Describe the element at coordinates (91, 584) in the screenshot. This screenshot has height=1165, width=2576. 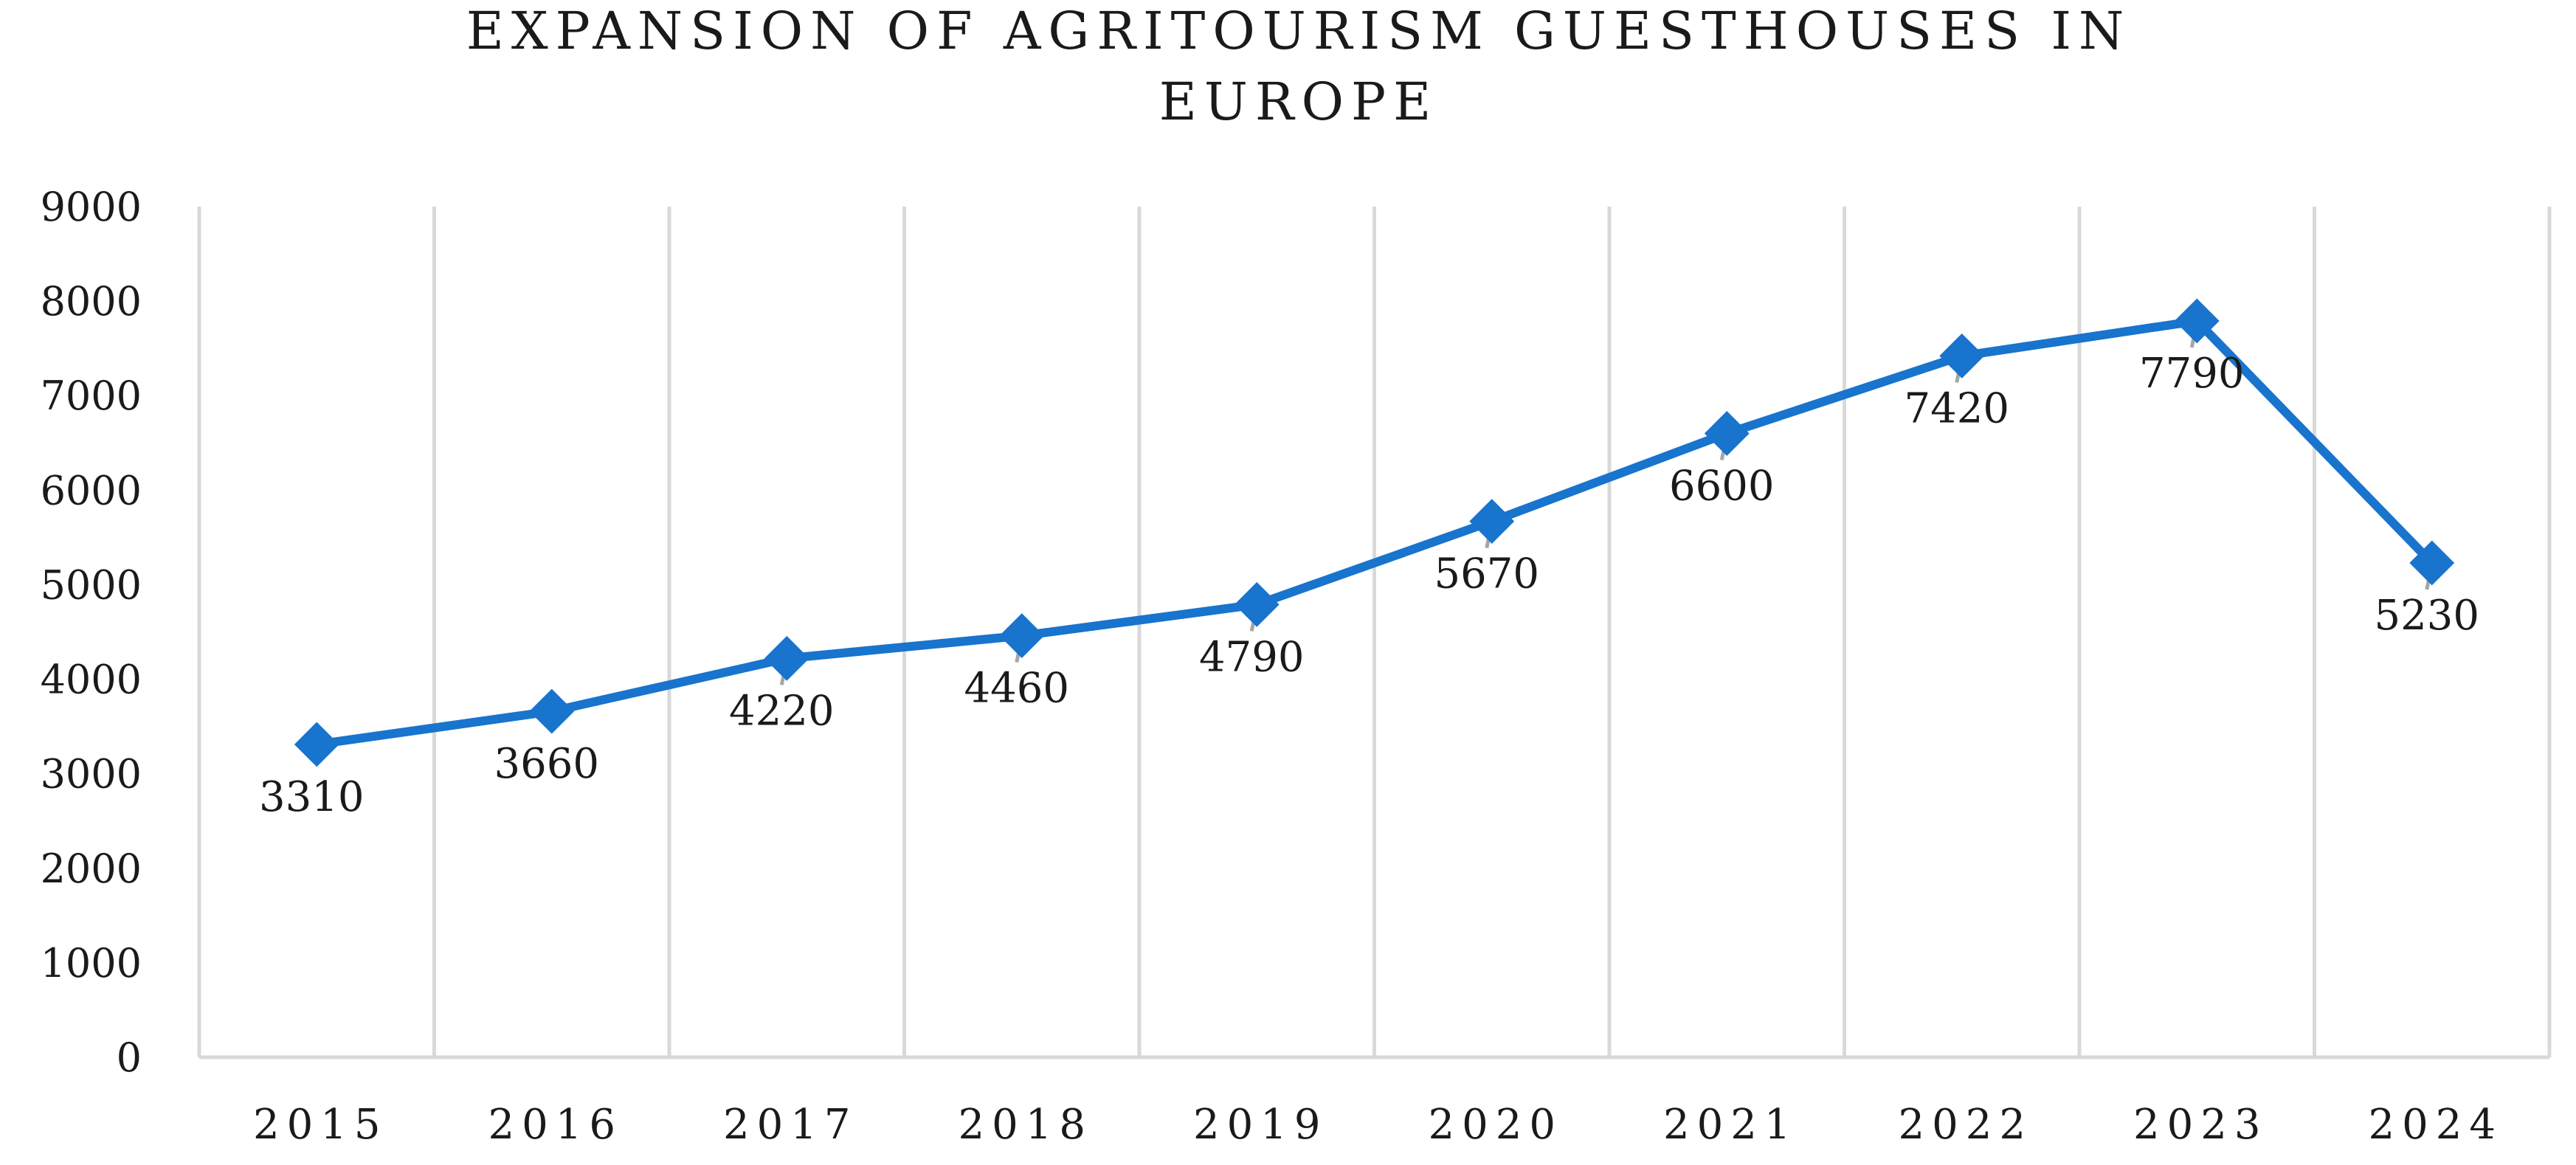
I see `y-tick-label: 5000` at that location.